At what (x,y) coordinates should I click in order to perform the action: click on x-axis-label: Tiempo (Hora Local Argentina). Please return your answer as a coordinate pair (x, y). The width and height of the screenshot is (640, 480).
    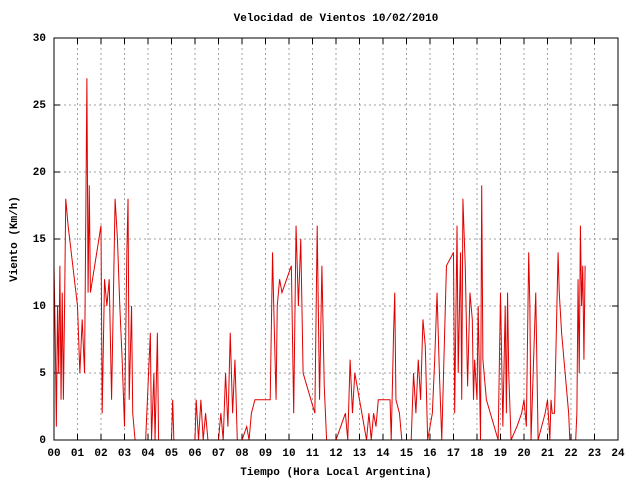
    Looking at the image, I should click on (335, 473).